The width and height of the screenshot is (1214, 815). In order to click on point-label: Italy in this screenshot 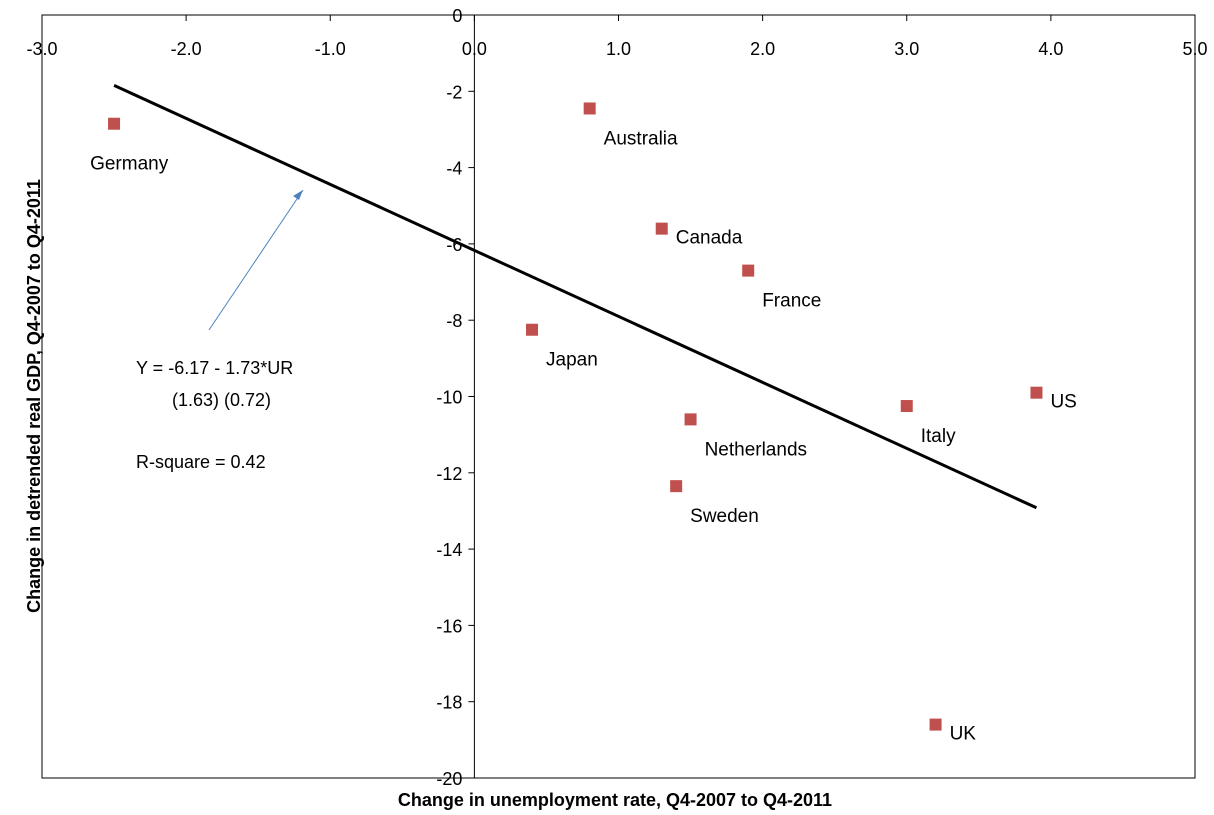, I will do `click(938, 436)`.